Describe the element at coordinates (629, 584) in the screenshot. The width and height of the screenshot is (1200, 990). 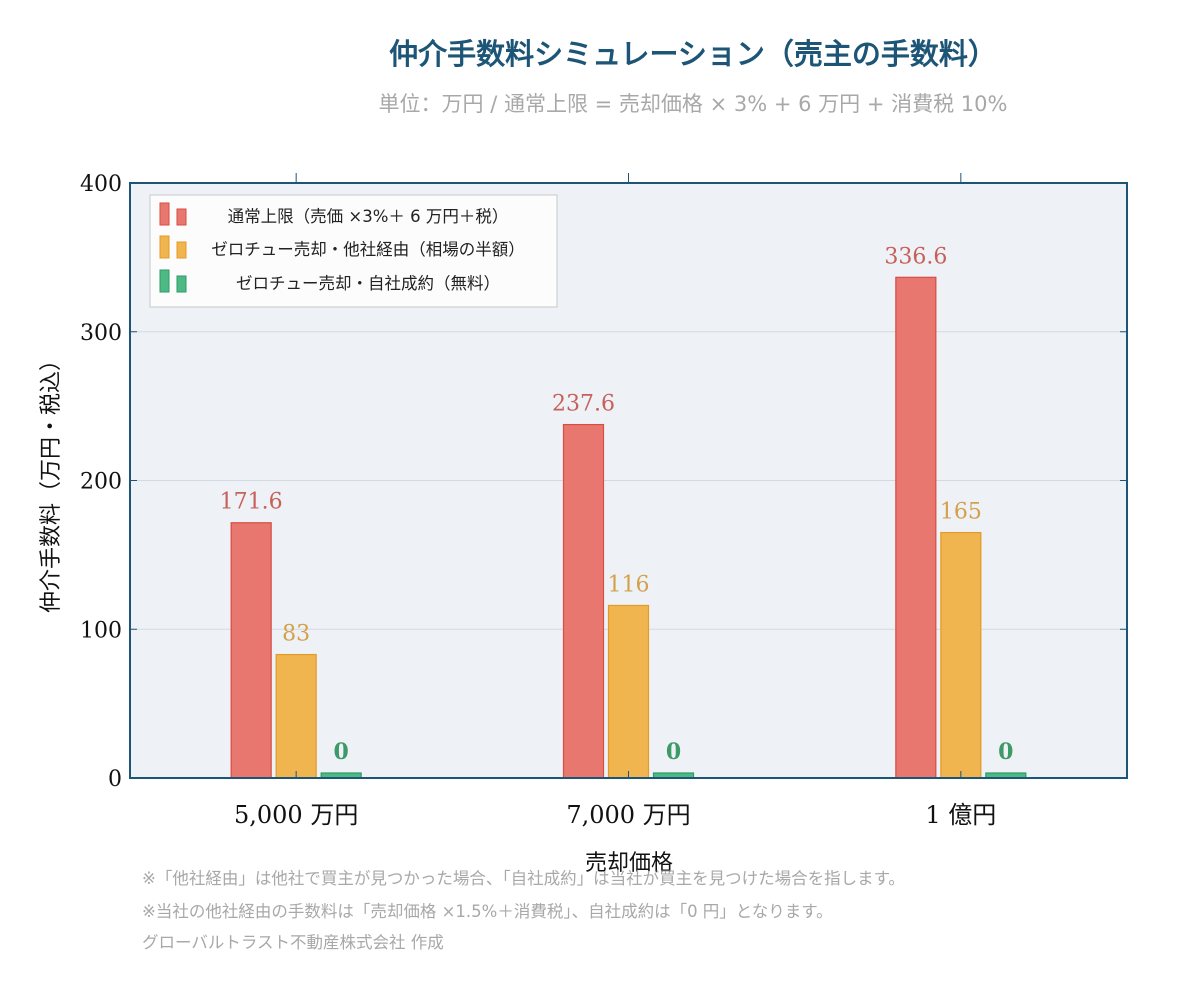
I see `data-label: 116` at that location.